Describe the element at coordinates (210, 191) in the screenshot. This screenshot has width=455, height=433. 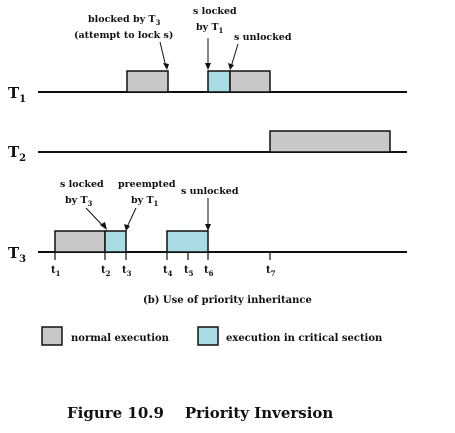
I see `annotation-s-unlocked-t3: s unlocked` at that location.